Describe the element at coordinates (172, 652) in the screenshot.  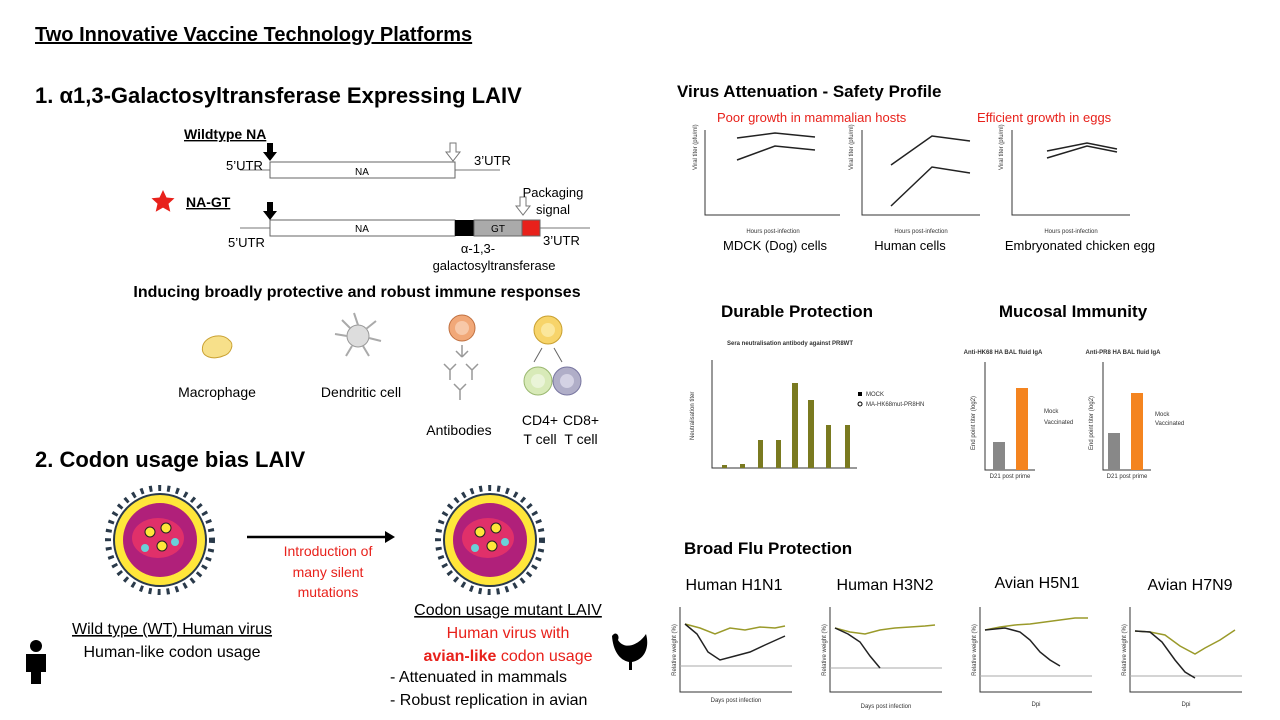
I see `virus-desc: Human-like codon usage` at that location.